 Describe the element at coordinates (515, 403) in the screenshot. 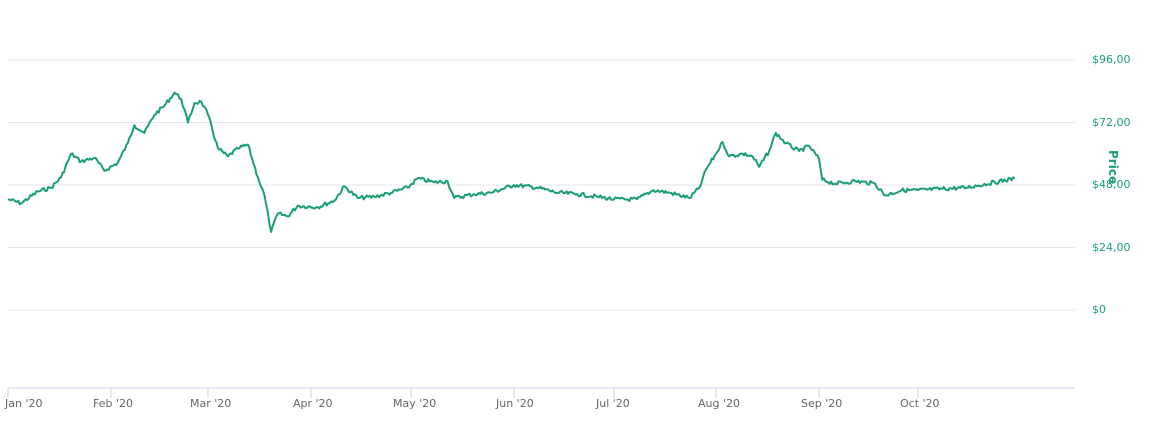

I see `x-tick-label: Jun '20` at that location.